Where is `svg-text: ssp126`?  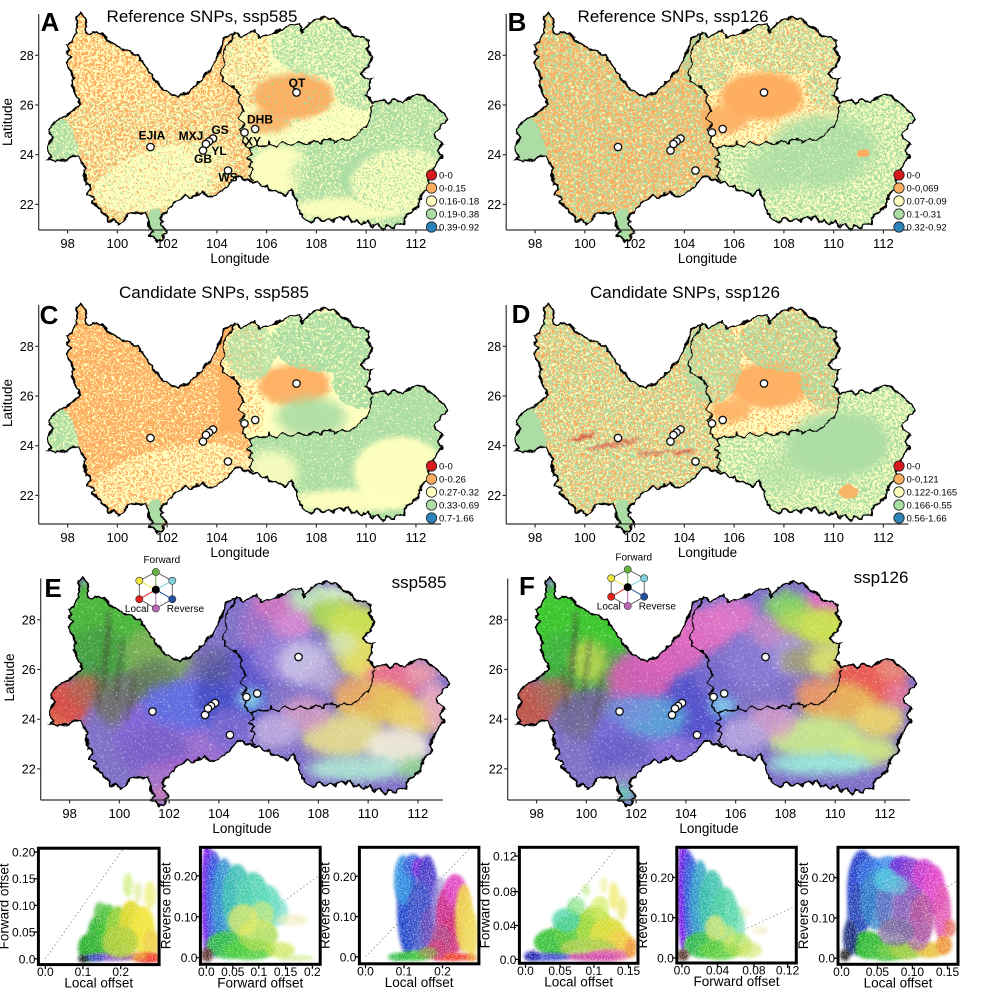
svg-text: ssp126 is located at coordinates (881, 577).